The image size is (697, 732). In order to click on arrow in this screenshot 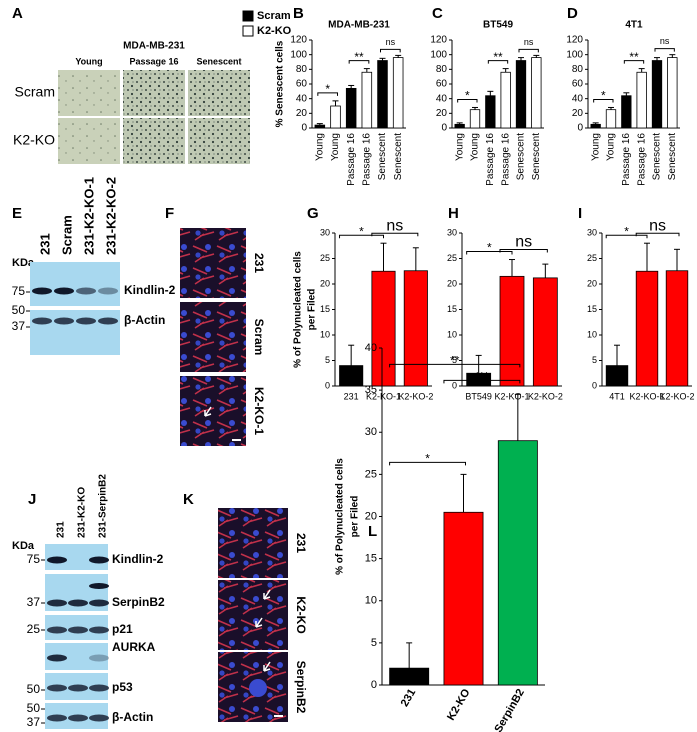, I will do `click(208, 411)`.